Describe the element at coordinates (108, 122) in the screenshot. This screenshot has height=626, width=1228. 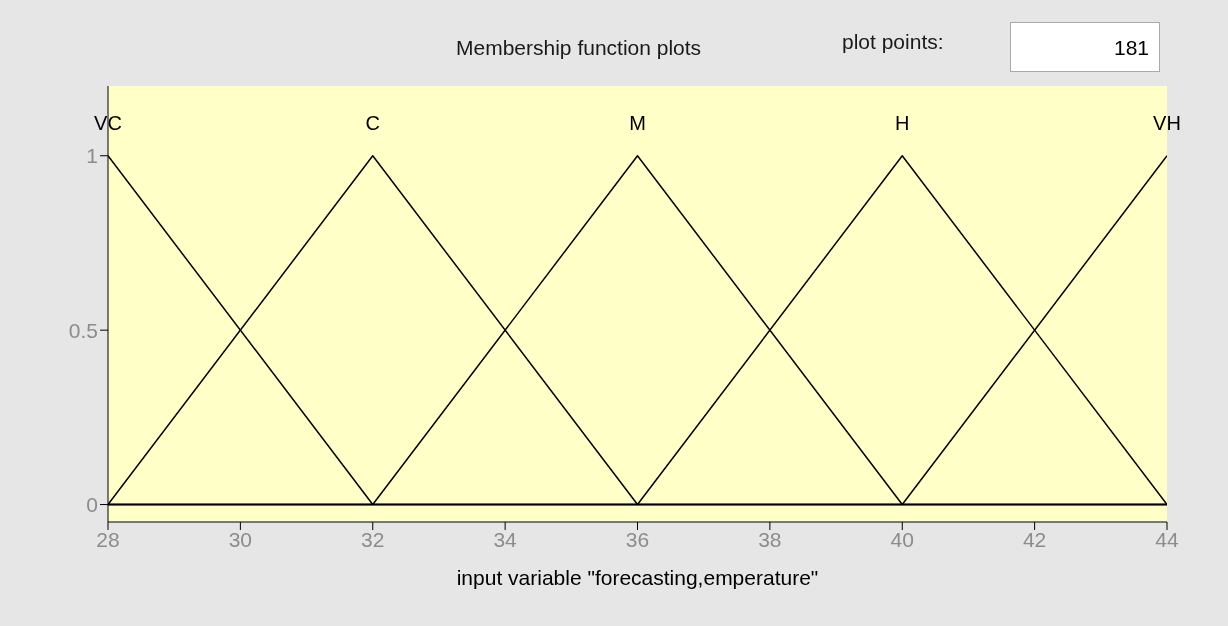
I see `series-label: VC` at that location.